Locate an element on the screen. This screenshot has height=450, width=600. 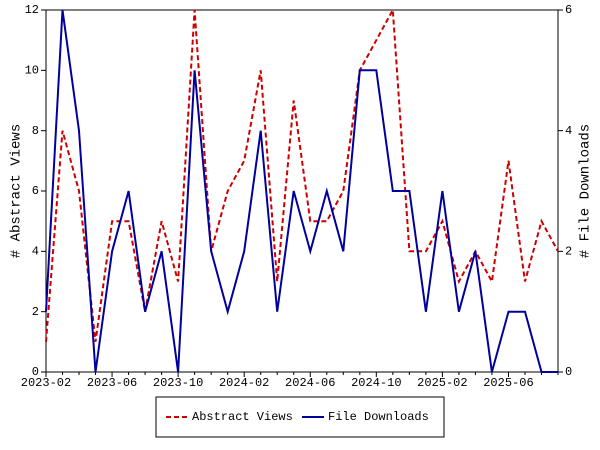
x-tick-label: 2023-06 is located at coordinates (112, 383).